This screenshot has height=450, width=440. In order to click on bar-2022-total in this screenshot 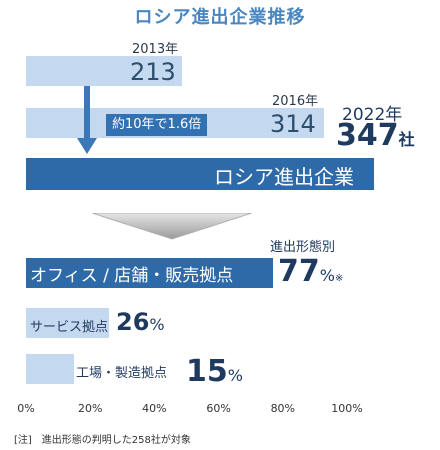, I will do `click(200, 174)`.